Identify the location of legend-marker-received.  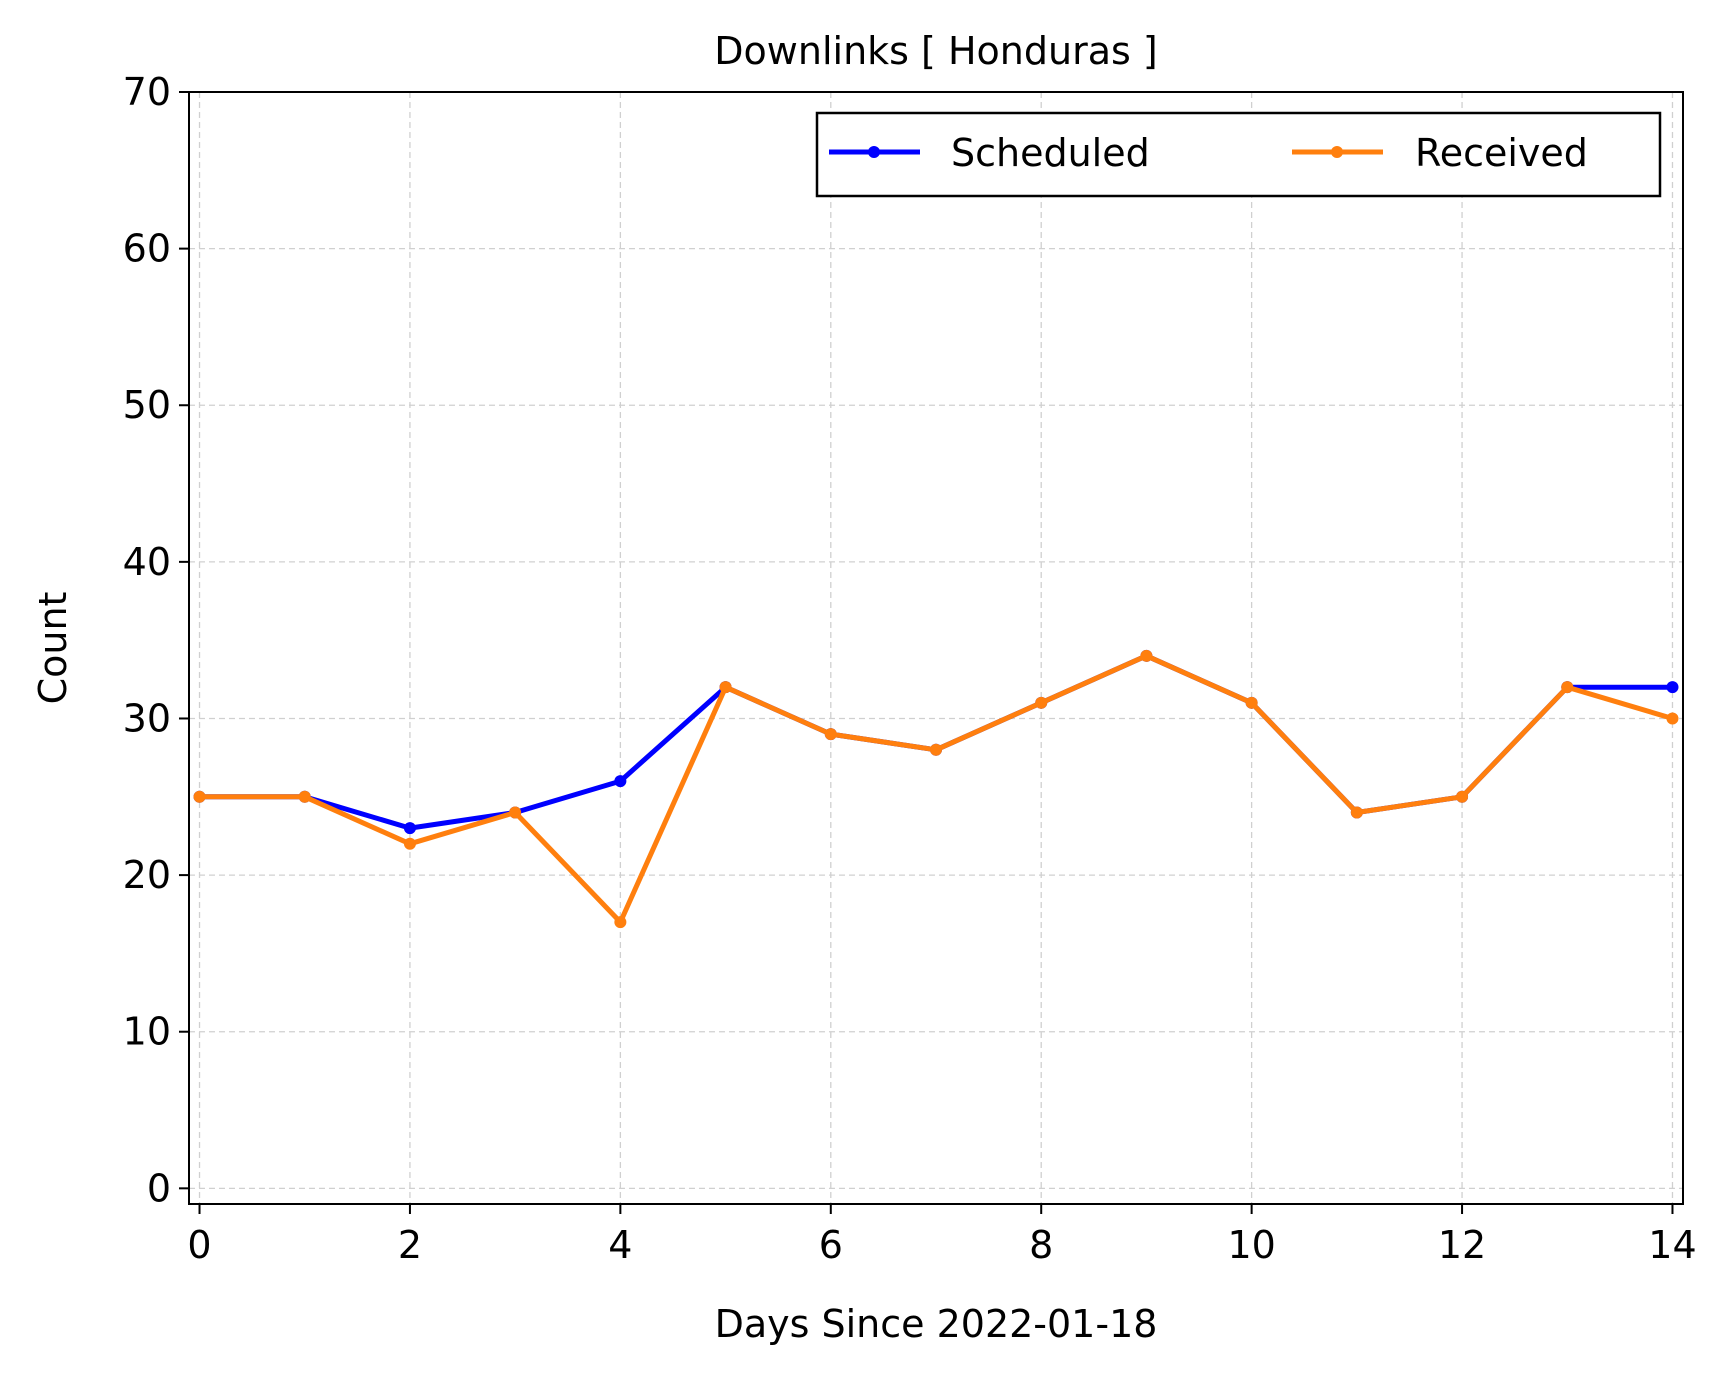
(1337, 152).